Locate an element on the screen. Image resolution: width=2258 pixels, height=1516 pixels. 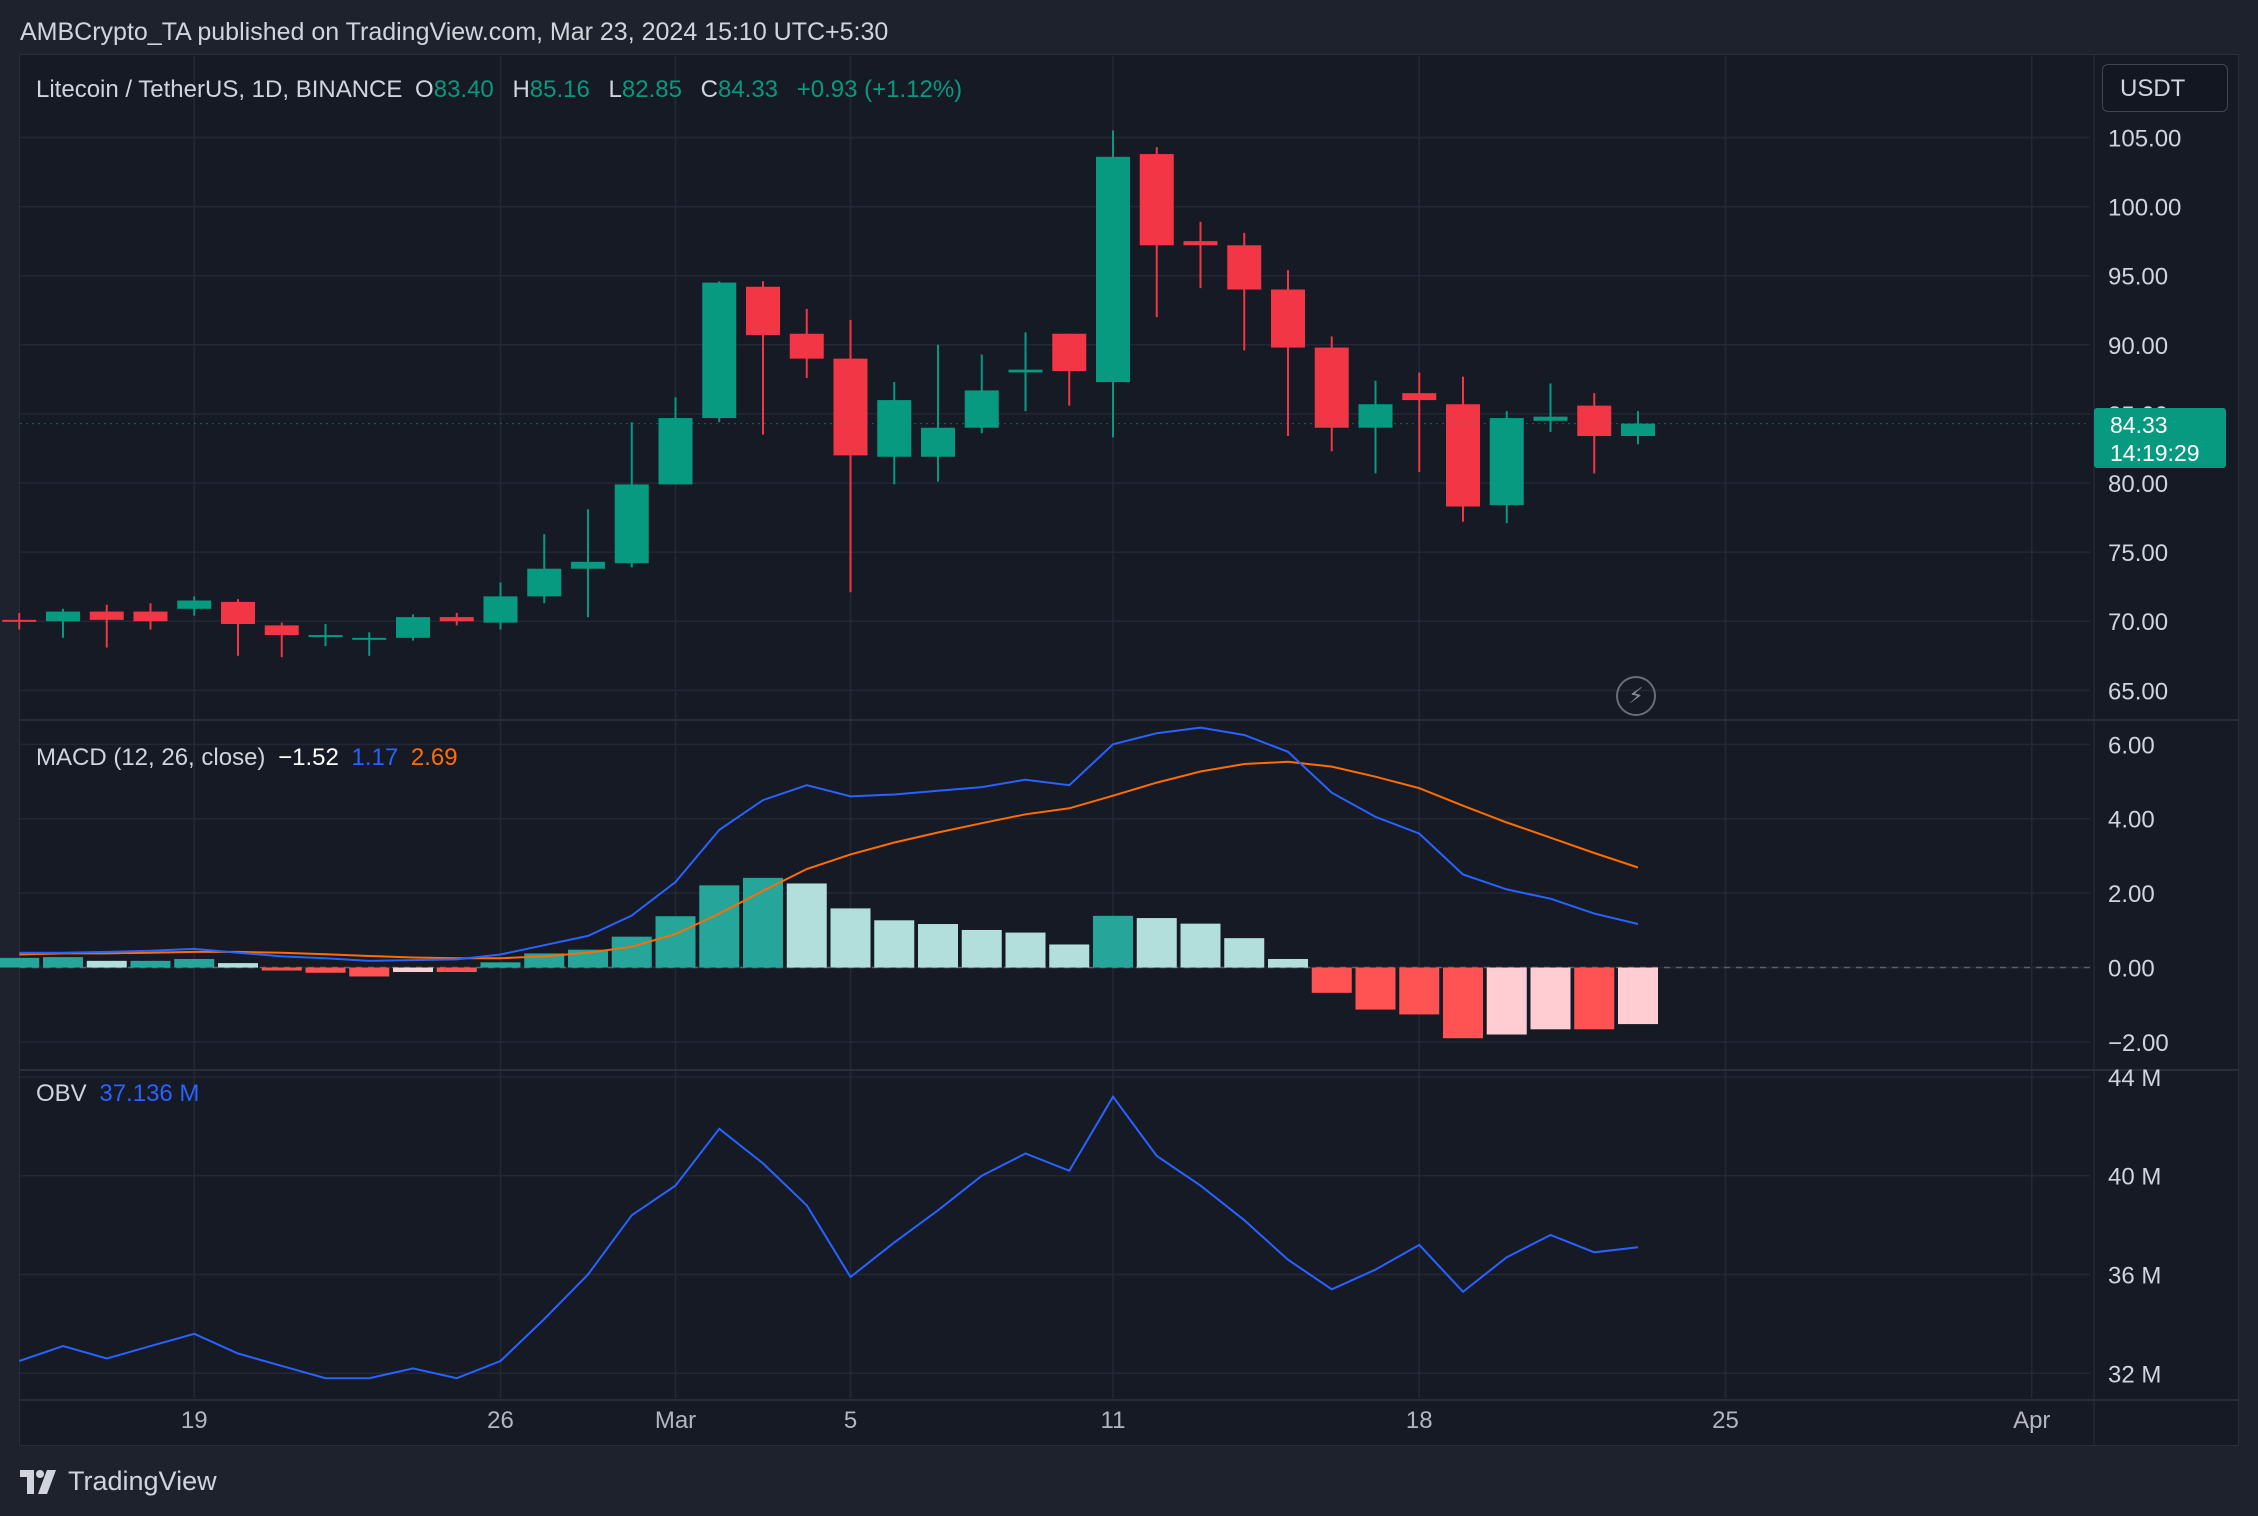
last-price-value: 84.33 is located at coordinates (2139, 425).